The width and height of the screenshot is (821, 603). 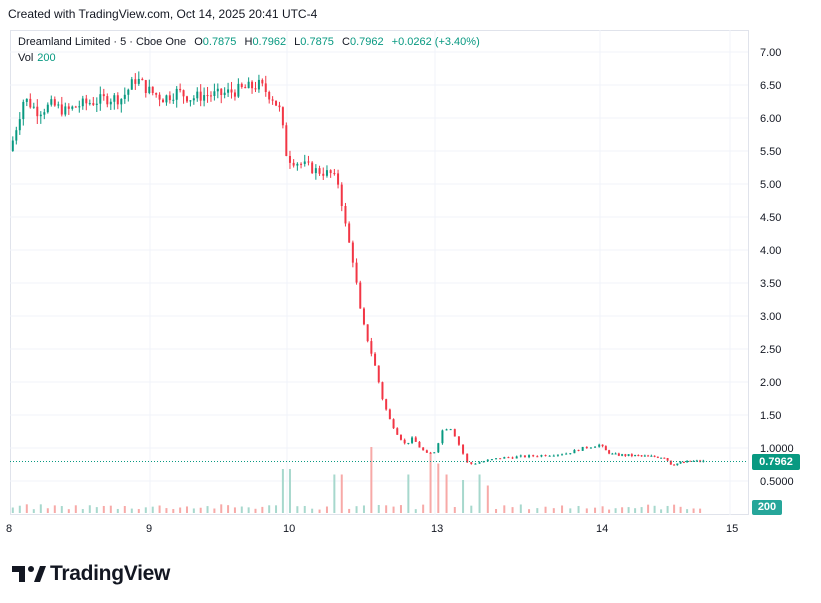 I want to click on y-tick-label: 0.5000, so click(x=777, y=482).